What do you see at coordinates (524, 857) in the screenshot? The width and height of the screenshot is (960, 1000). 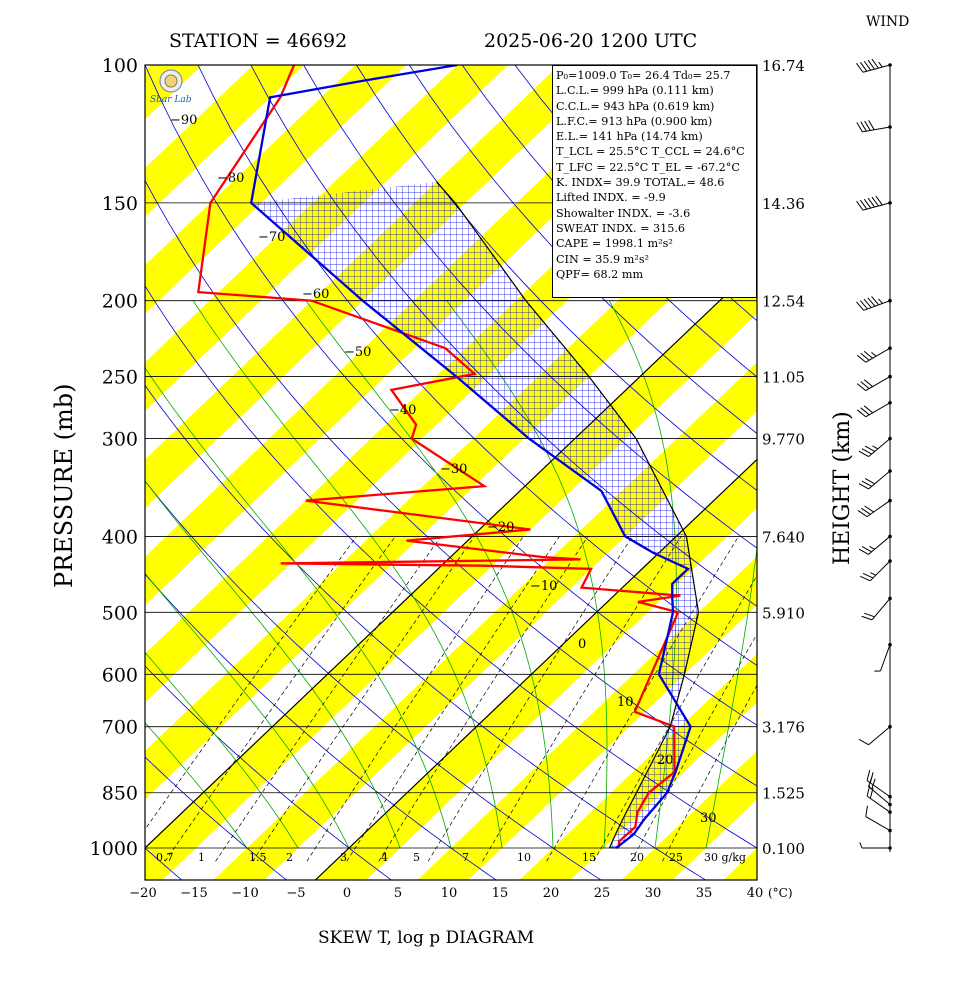 I see `mixing-ratio-label: 10` at bounding box center [524, 857].